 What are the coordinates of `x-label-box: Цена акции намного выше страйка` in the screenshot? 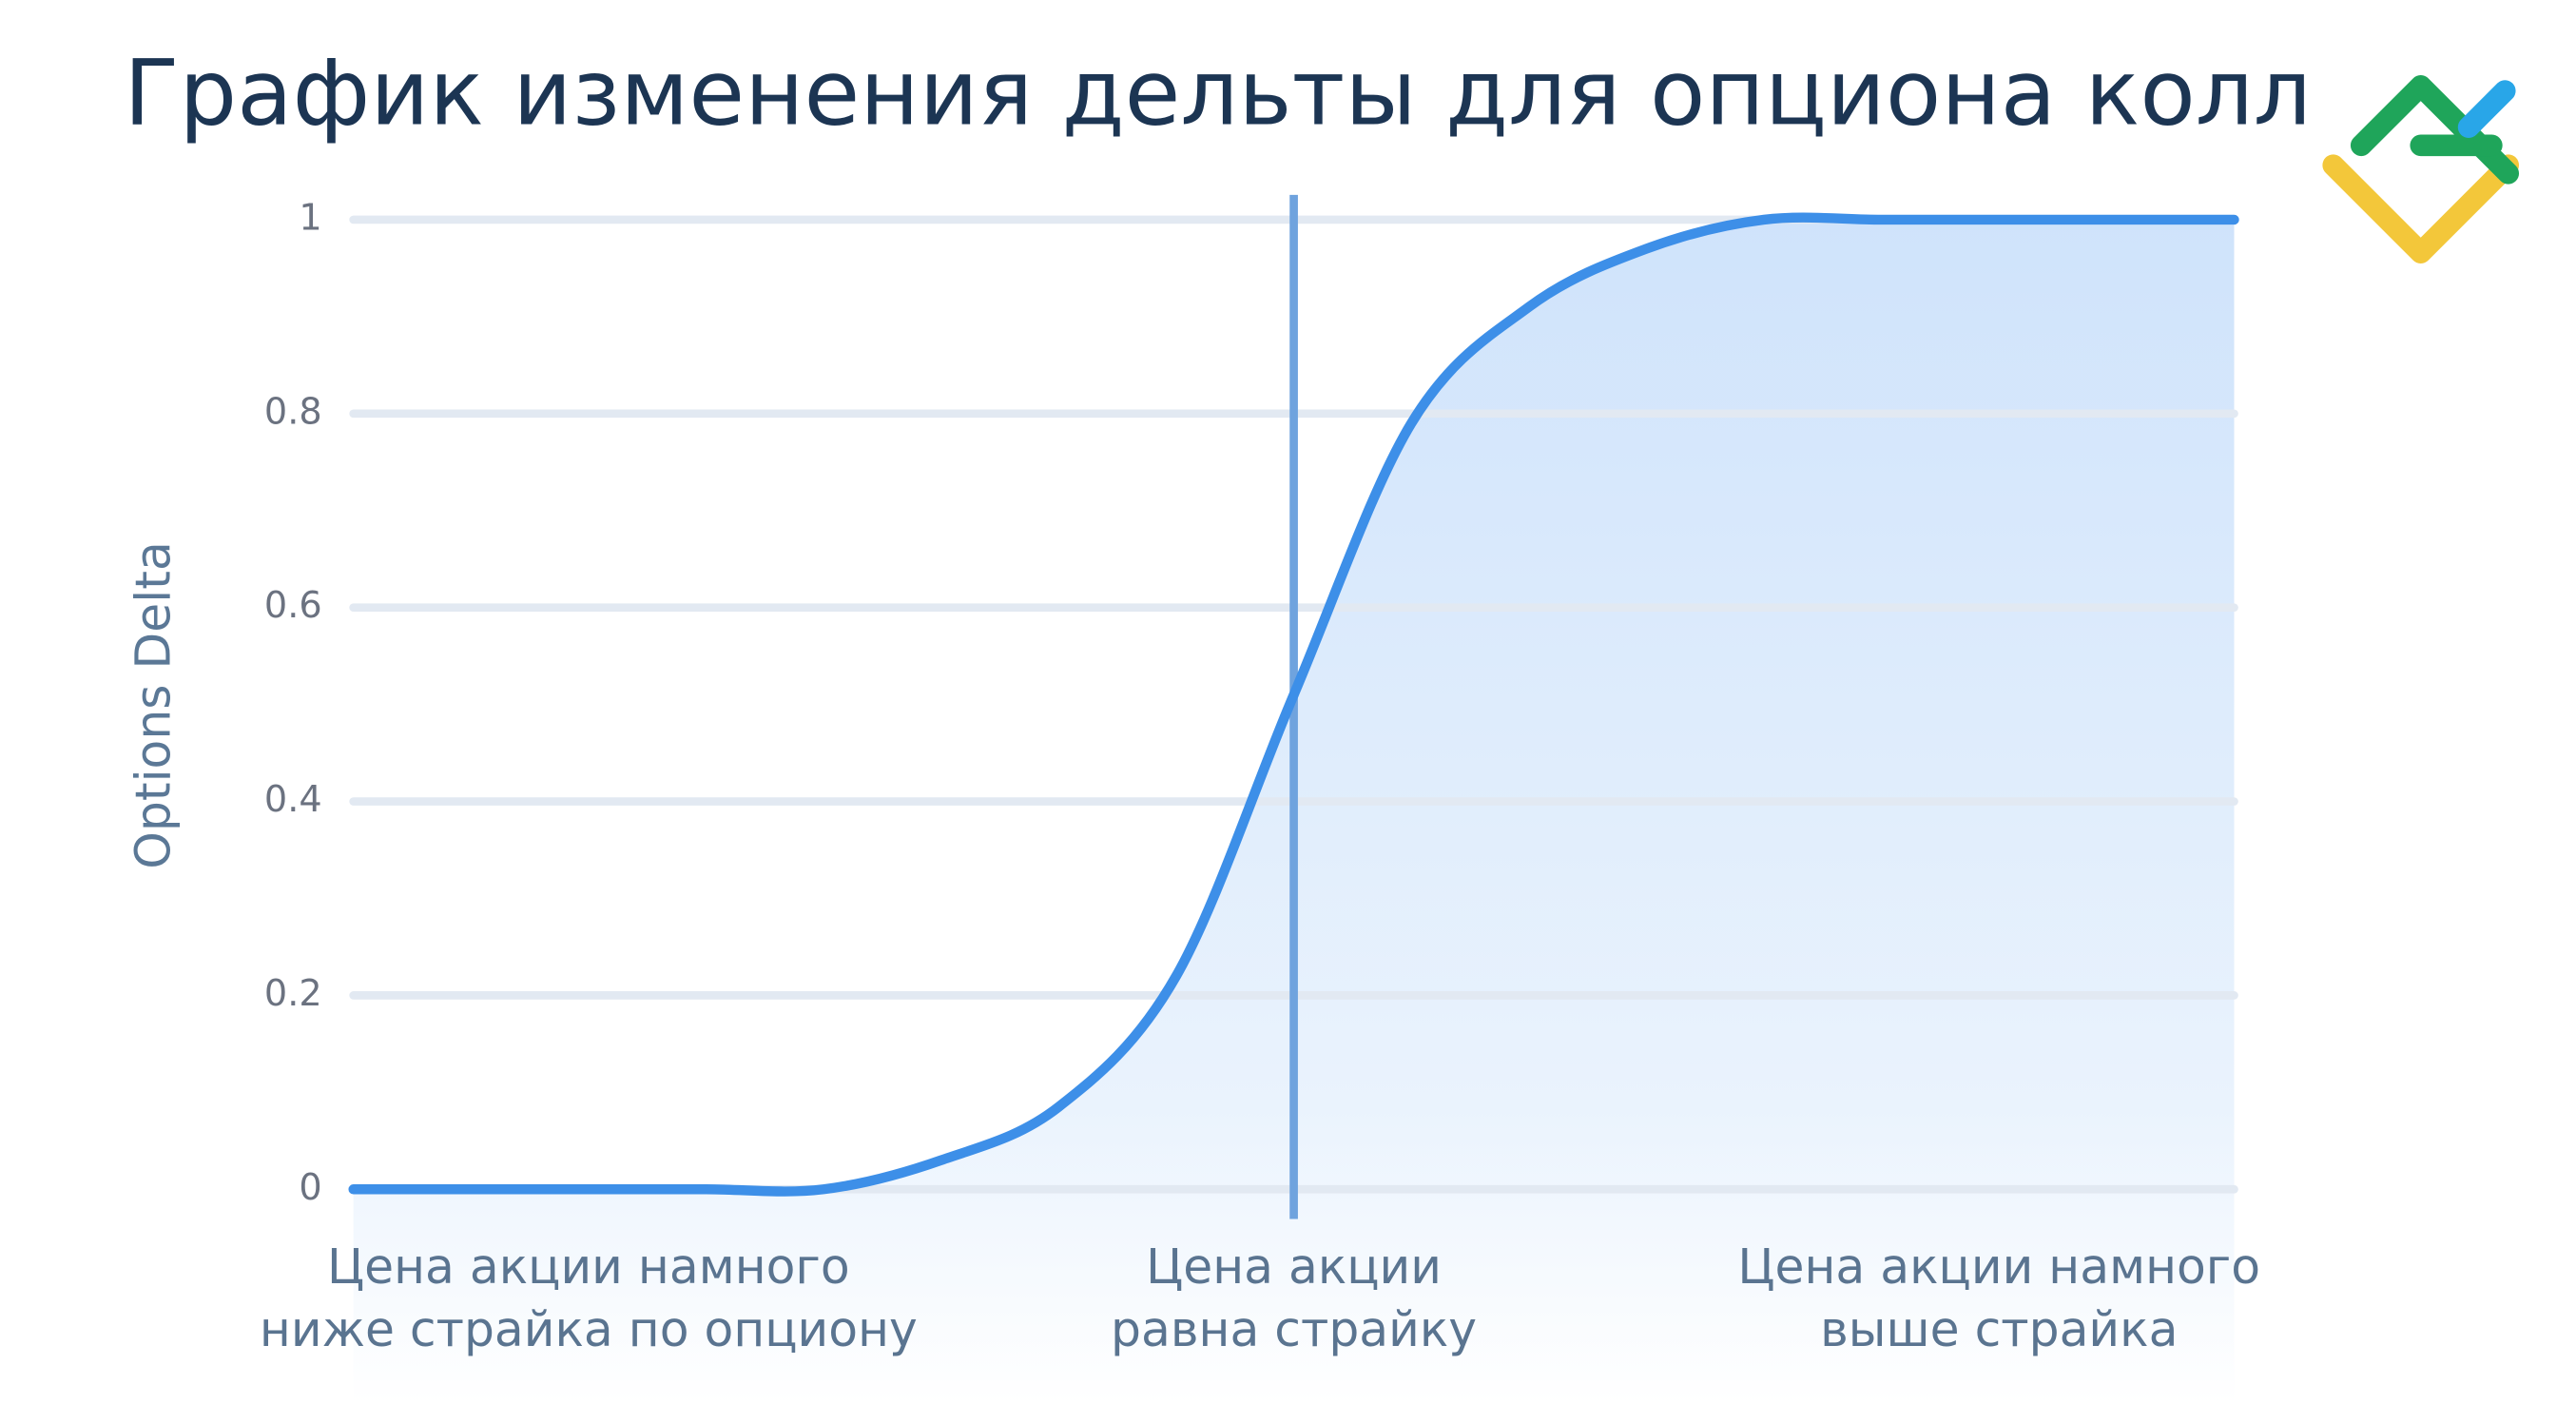 It's located at (1999, 1298).